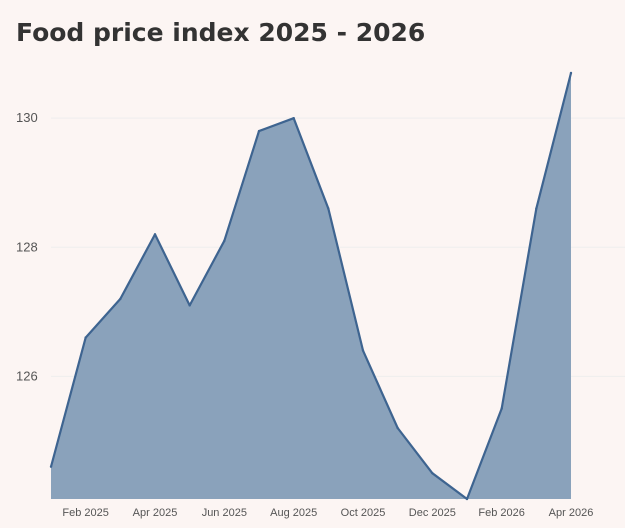  I want to click on x-tick-label: Apr 2026, so click(571, 513).